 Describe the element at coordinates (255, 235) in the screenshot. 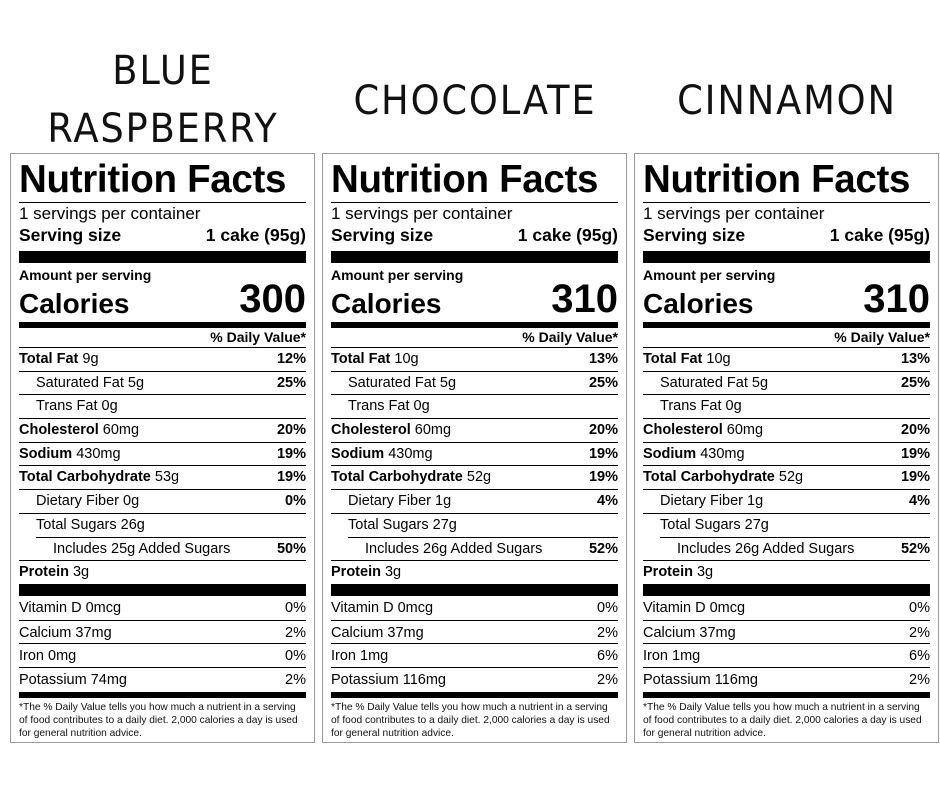

I see `serving-size-value: 1 cake (95g)` at that location.